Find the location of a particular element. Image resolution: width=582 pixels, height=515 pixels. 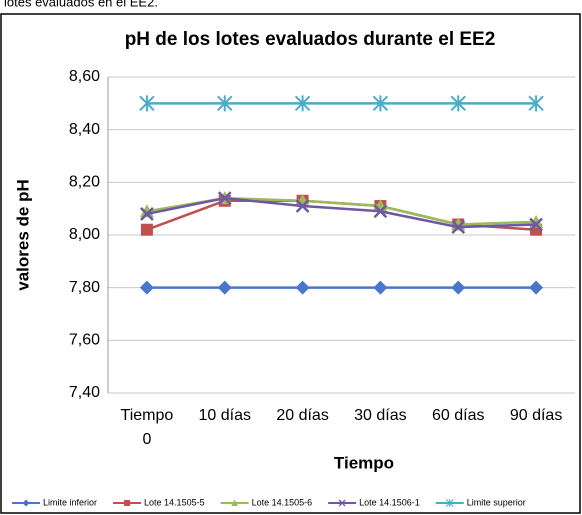

legend-label: Limite superior is located at coordinates (496, 502).